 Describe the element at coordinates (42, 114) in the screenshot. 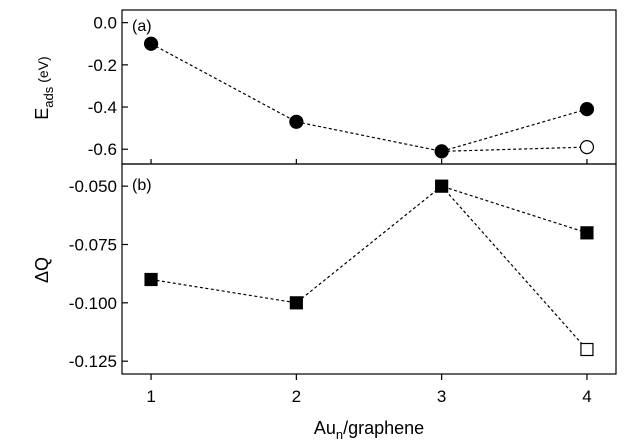

I see `panel-a-y-axis-symbol: E` at that location.